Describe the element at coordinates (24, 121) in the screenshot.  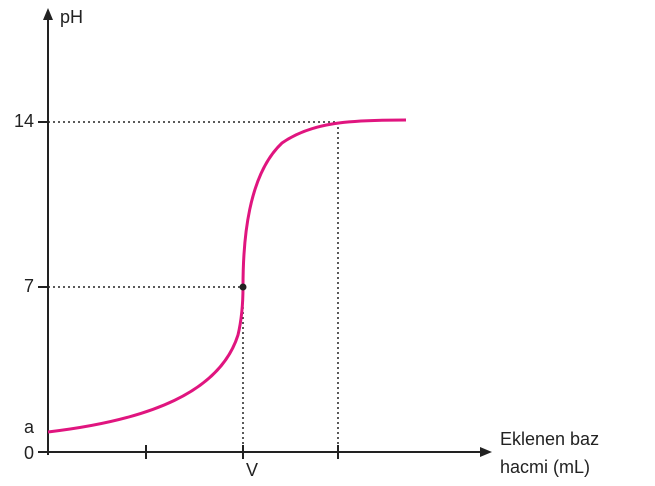
I see `y-tick-label: 14` at that location.